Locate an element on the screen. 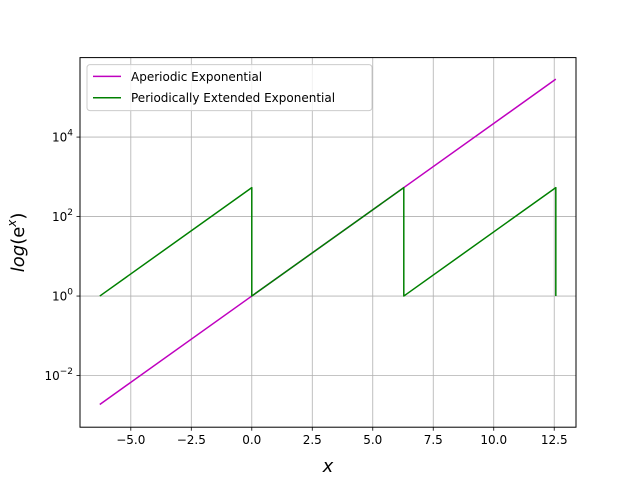 Image resolution: width=640 pixels, height=480 pixels. y-axis-ticks: 10⁻² 10⁰ 10² 10⁴ is located at coordinates (62, 256).